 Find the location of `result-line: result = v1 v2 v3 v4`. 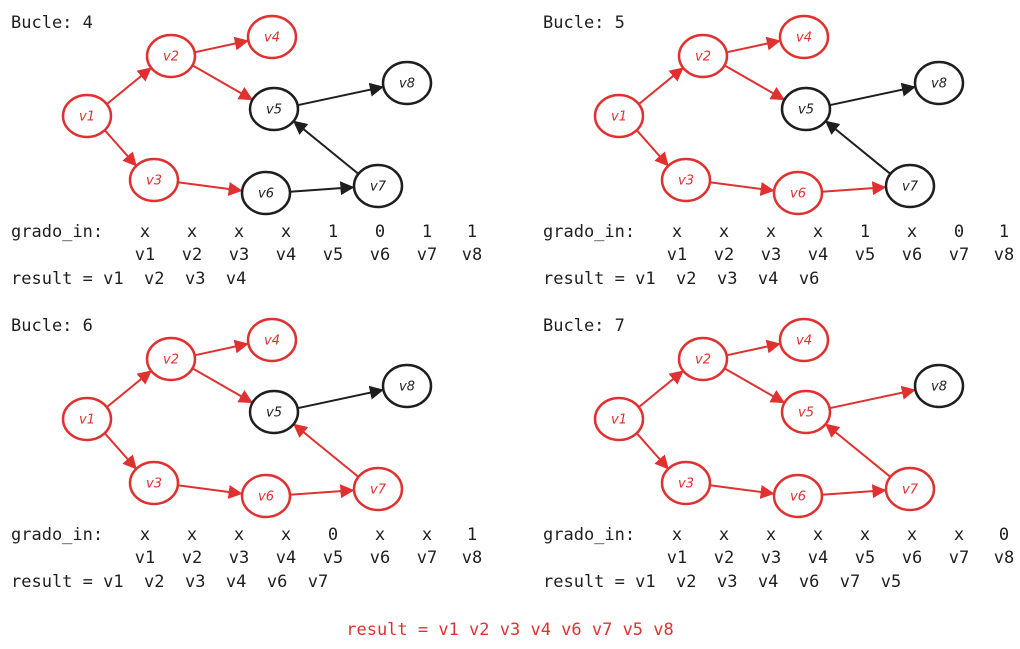

result-line: result = v1 v2 v3 v4 is located at coordinates (128, 279).